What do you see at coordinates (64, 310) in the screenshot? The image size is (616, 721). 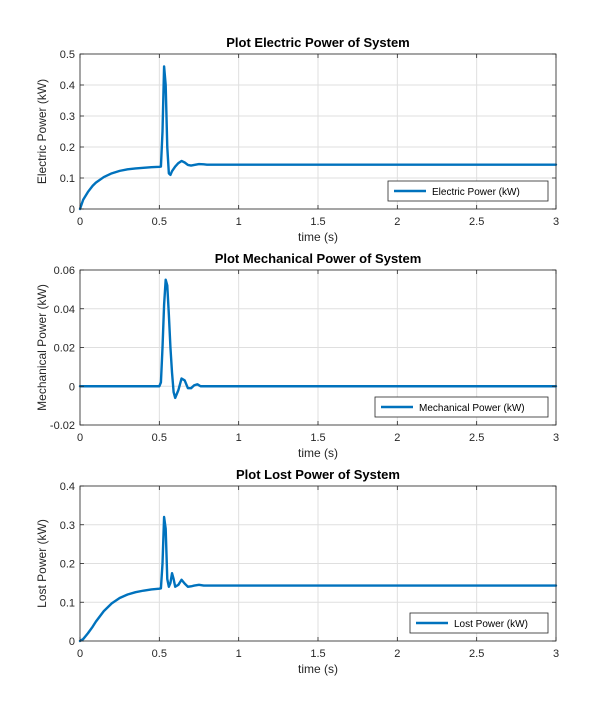 I see `y-tick-label: 0.04` at bounding box center [64, 310].